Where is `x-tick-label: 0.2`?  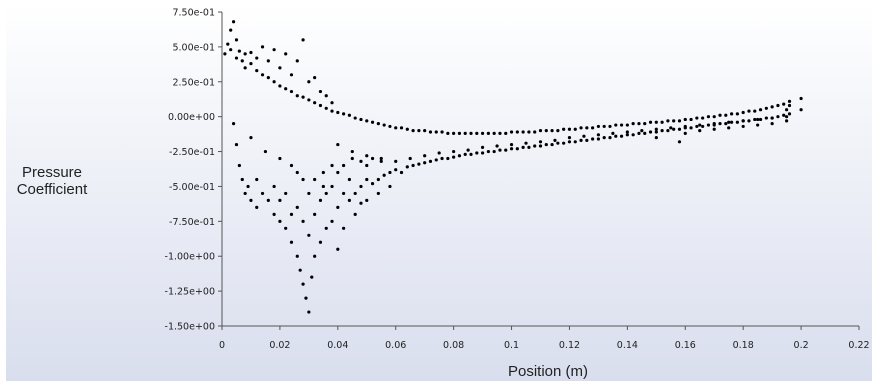
x-tick-label: 0.2 is located at coordinates (801, 345).